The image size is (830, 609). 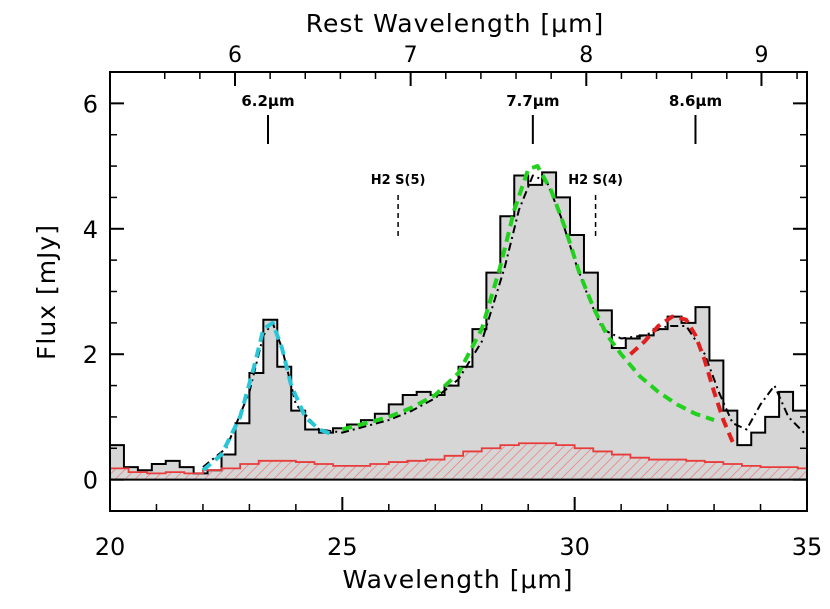 I want to click on series-1-area, so click(x=458, y=461).